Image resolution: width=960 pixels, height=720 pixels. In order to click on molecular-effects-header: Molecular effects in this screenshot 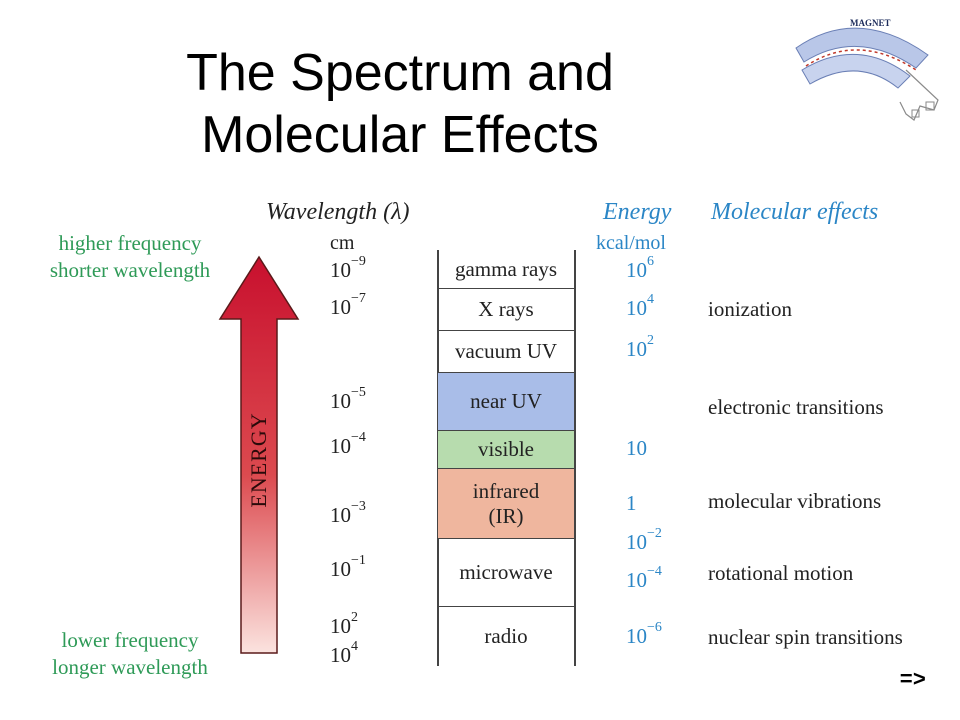, I will do `click(795, 212)`.